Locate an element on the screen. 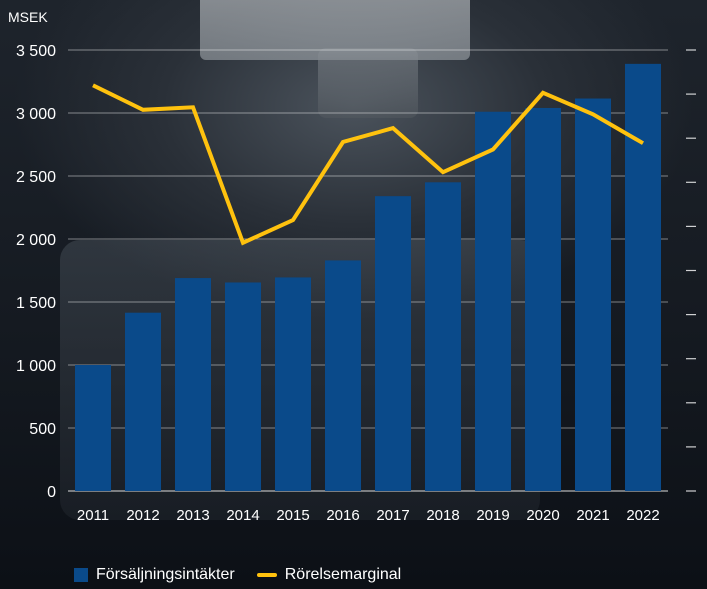 The width and height of the screenshot is (707, 589). legend-item-bar: Försäljningsintäkter is located at coordinates (154, 575).